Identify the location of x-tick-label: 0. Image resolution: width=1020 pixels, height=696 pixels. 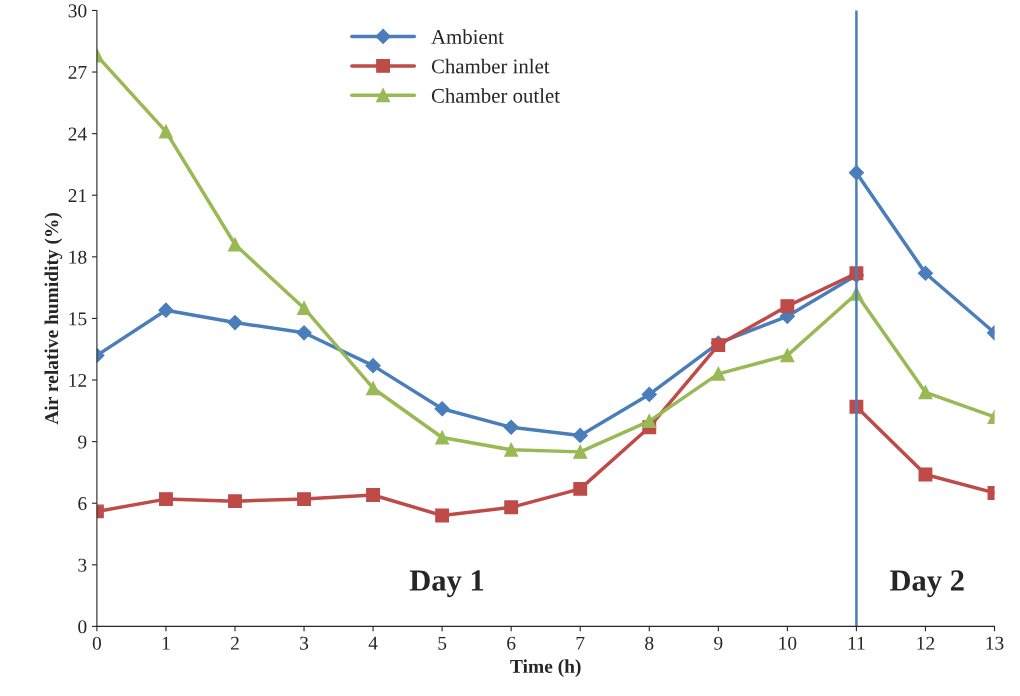
(97, 643).